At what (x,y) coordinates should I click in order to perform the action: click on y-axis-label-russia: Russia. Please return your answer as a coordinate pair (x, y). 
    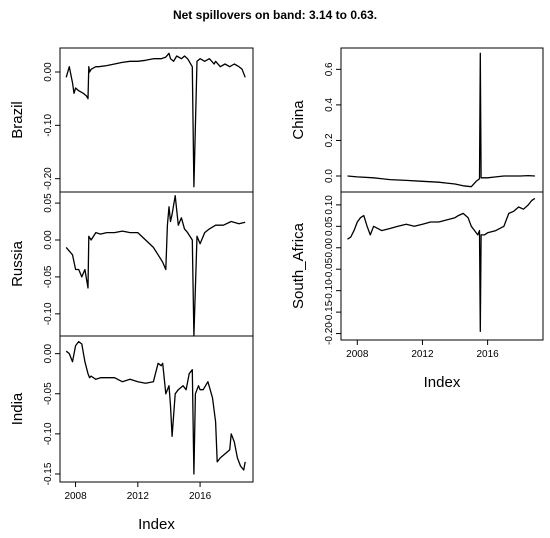
    Looking at the image, I should click on (17, 263).